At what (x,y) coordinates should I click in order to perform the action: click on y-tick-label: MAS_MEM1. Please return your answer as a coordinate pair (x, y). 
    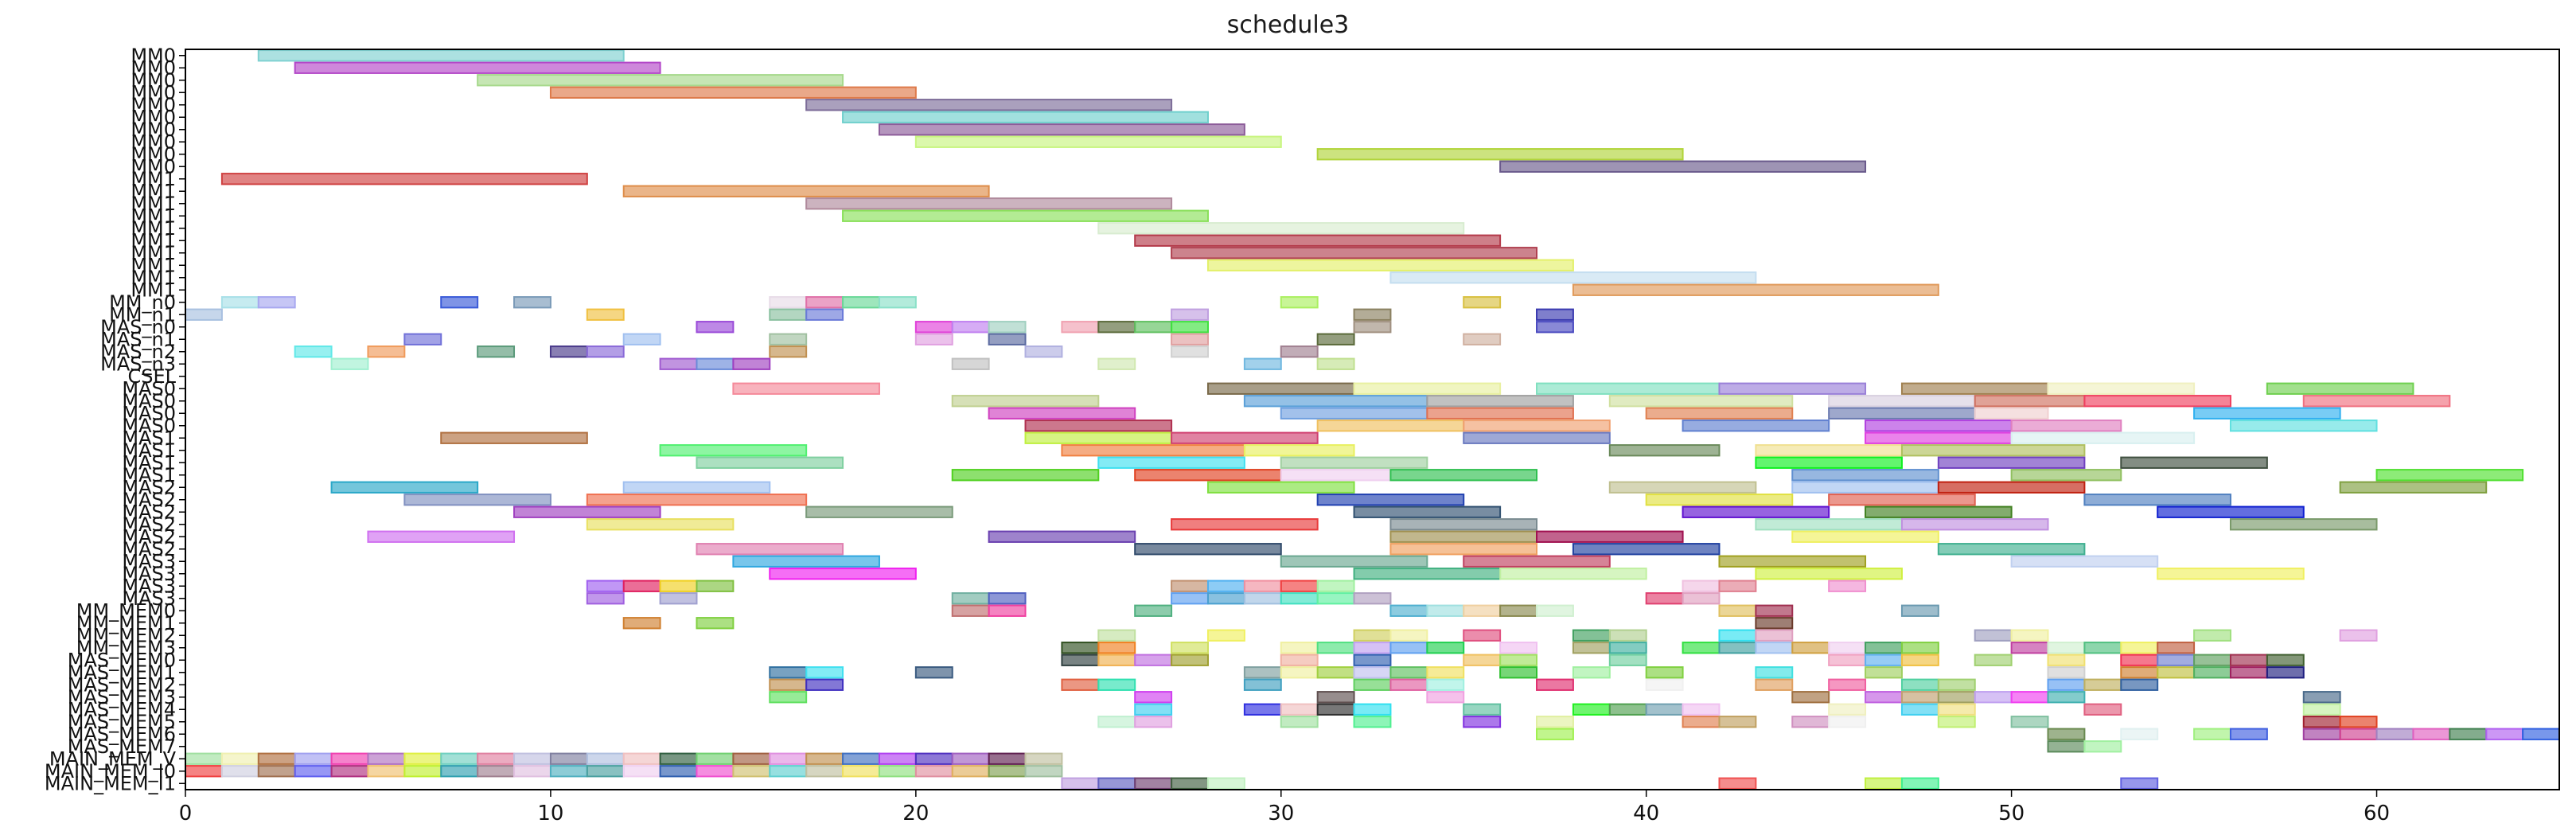
    Looking at the image, I should click on (122, 672).